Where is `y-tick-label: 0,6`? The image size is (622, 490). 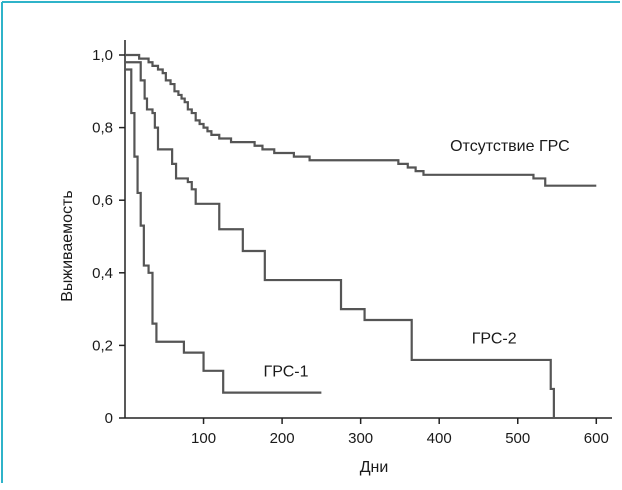 y-tick-label: 0,6 is located at coordinates (102, 200).